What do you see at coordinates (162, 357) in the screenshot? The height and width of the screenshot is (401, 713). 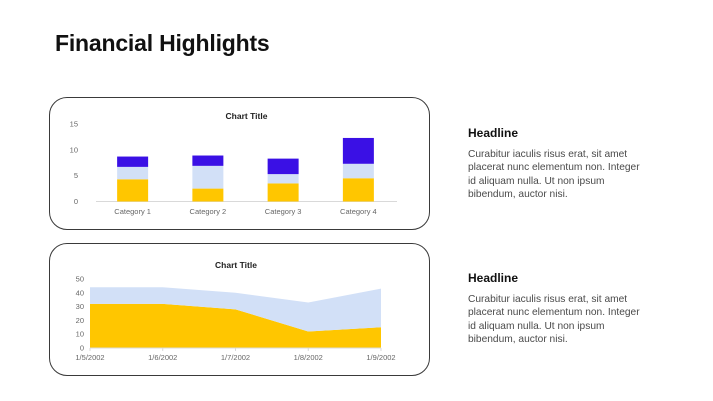 I see `x-tick-label: 1/6/2002` at bounding box center [162, 357].